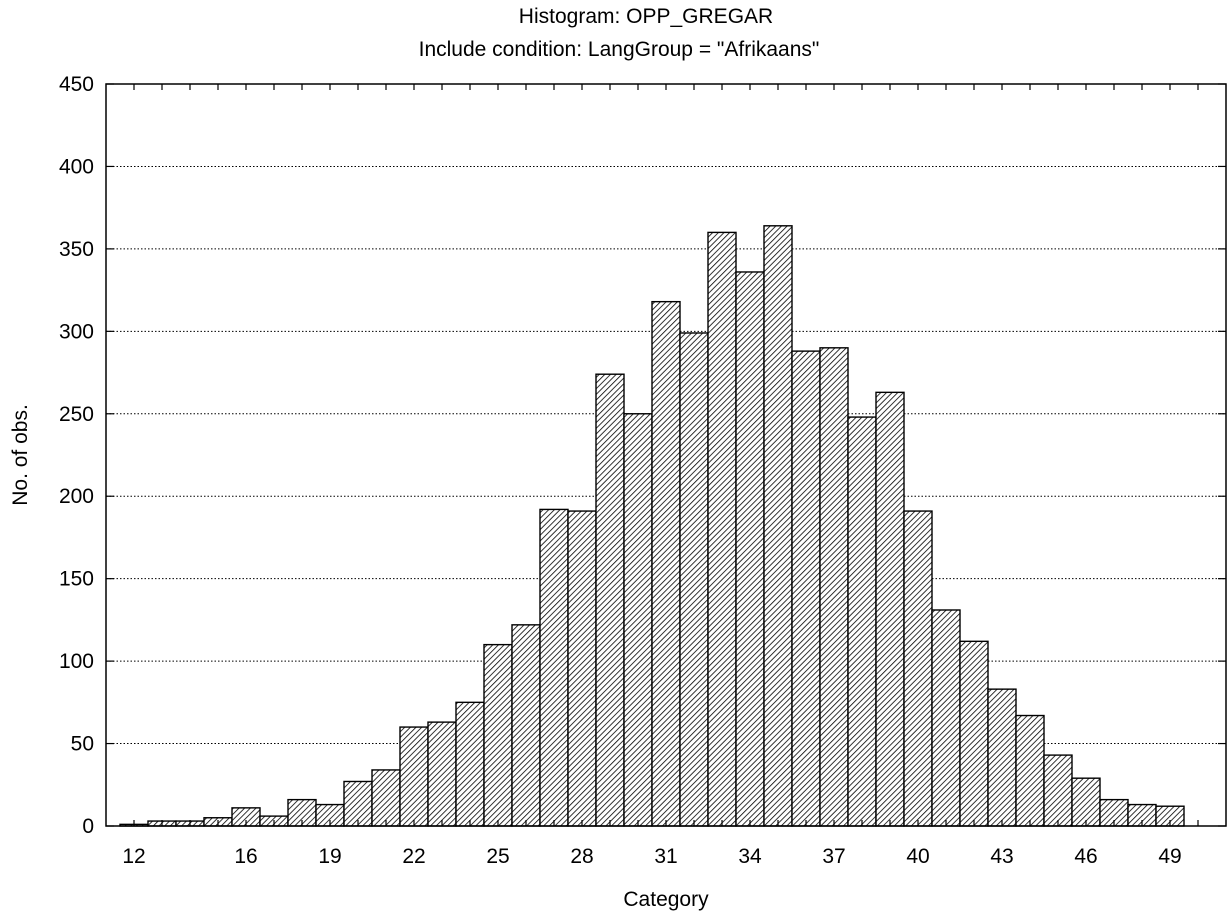  I want to click on x-tick-label: 34, so click(750, 856).